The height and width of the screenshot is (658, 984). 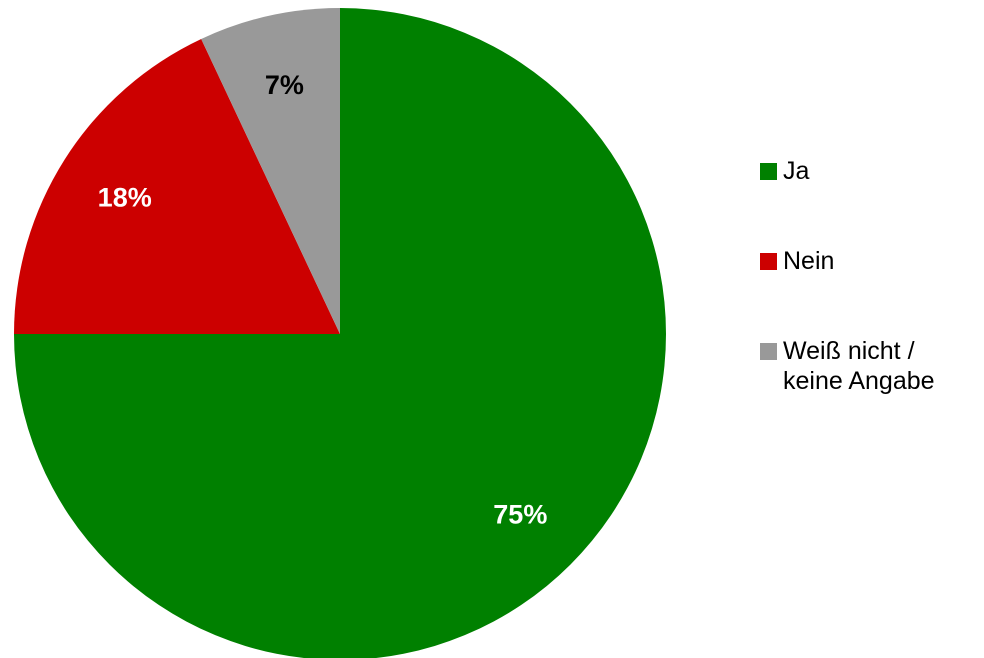 I want to click on legend-label-nein: Nein, so click(x=809, y=261).